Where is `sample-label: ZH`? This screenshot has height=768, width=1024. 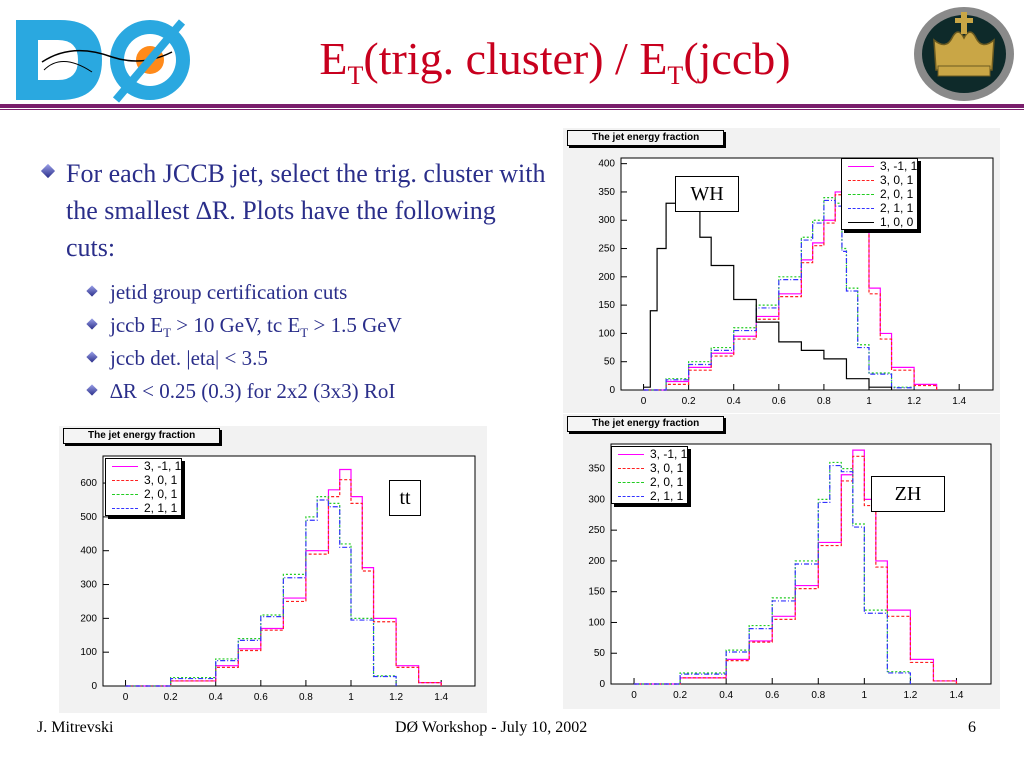
sample-label: ZH is located at coordinates (908, 494).